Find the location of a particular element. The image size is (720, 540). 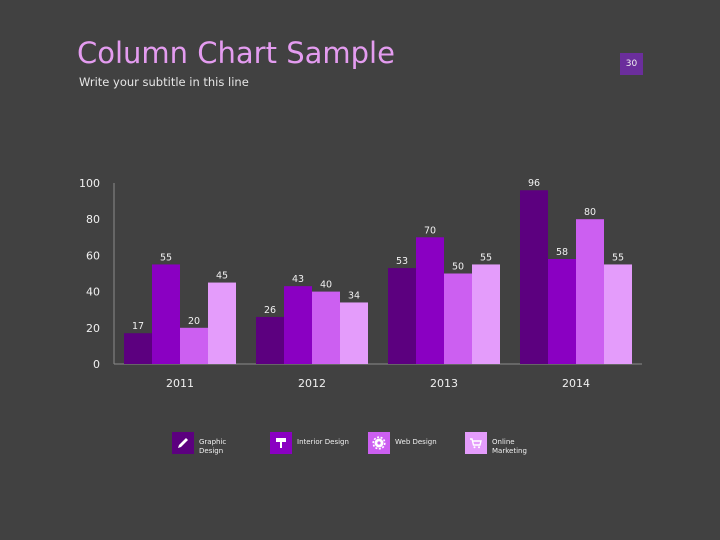

legend-label: Interior Design is located at coordinates (323, 442).